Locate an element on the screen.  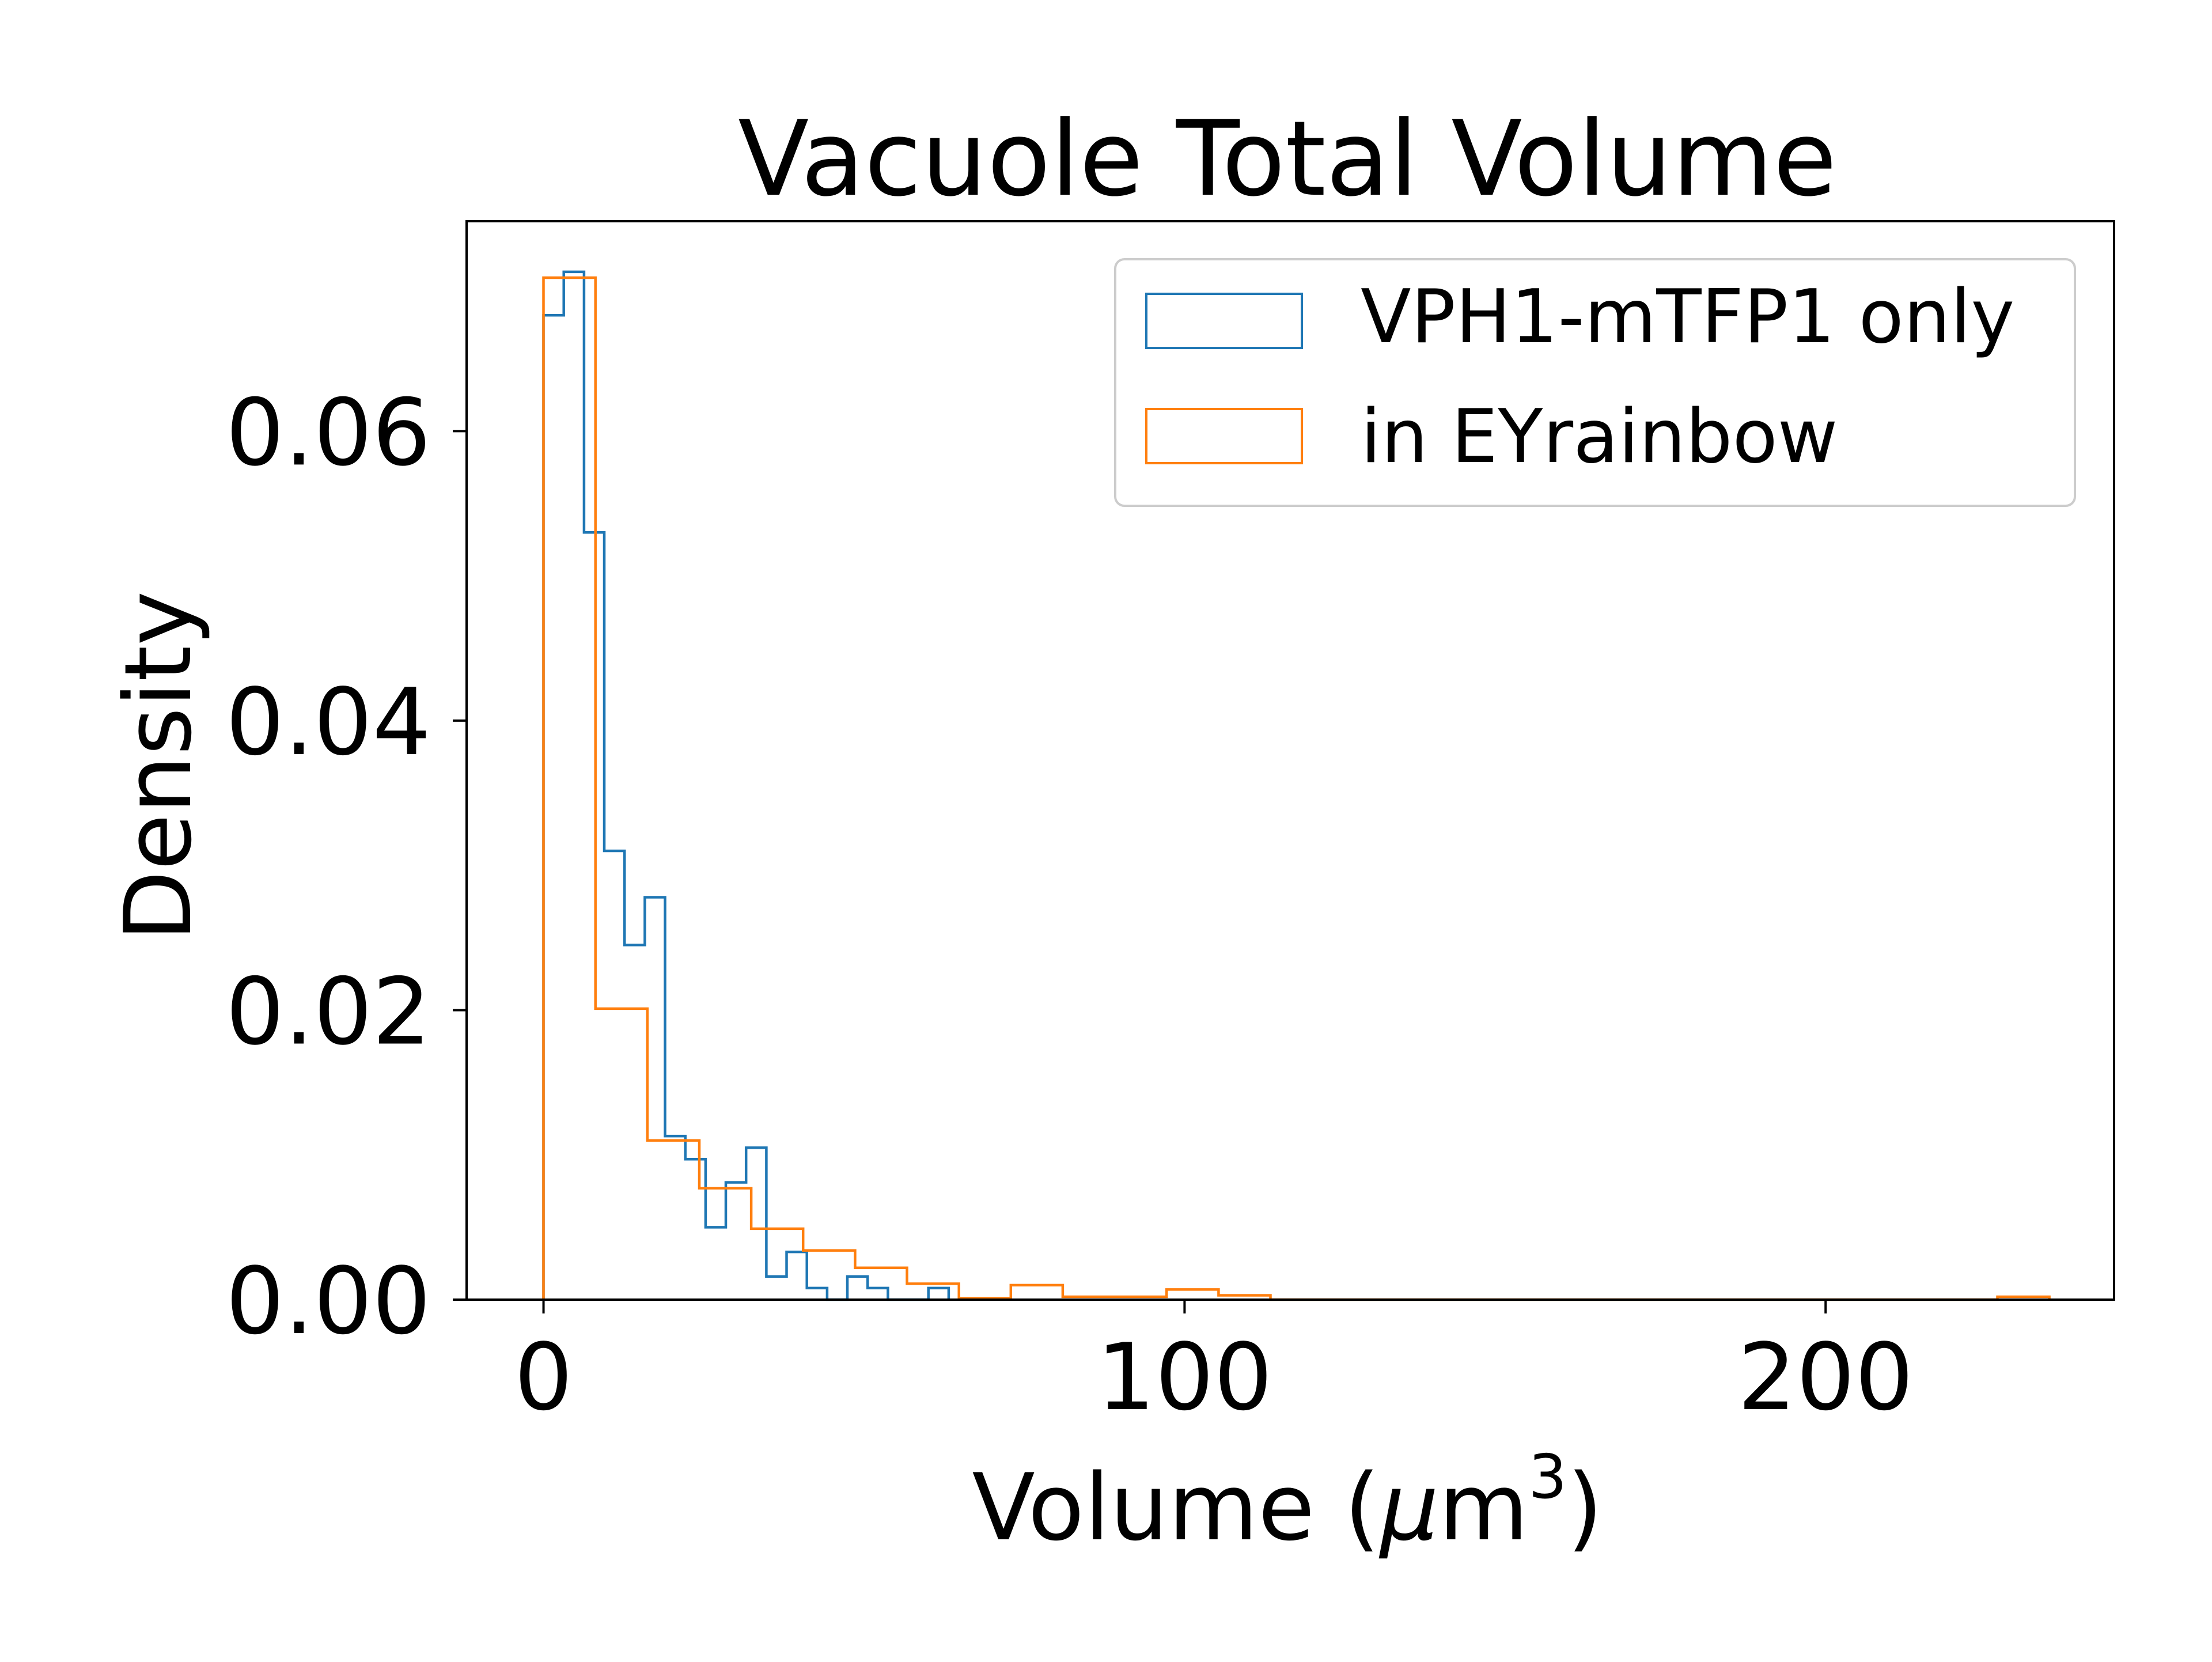
y-axis: 0.00 0.02 0.04 0.06 is located at coordinates (346, 867).